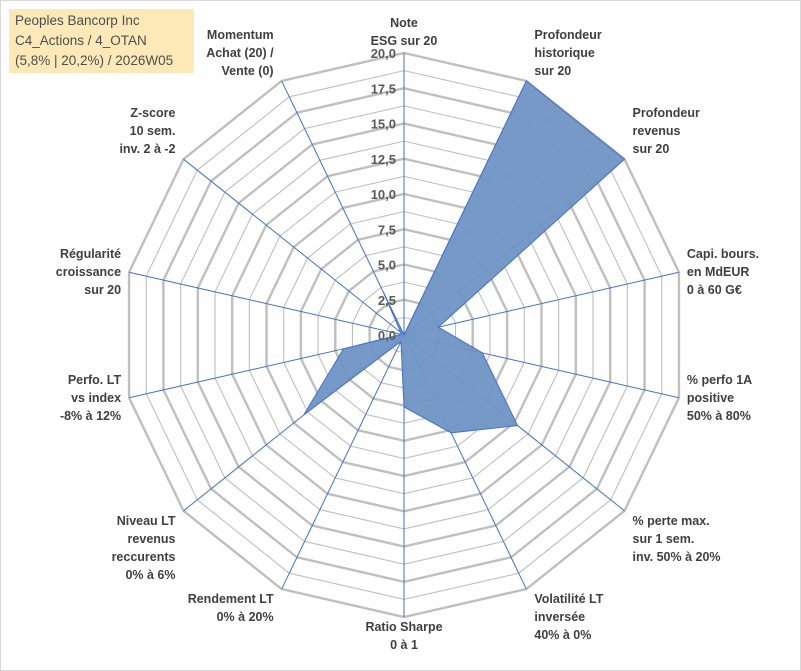  I want to click on axis-label-line: Achat (20) /, so click(240, 53).